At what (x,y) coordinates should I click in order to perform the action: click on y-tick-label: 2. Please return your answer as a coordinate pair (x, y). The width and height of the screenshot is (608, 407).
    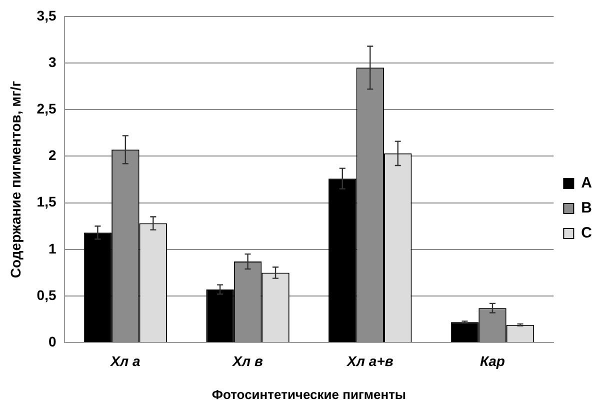
    Looking at the image, I should click on (52, 155).